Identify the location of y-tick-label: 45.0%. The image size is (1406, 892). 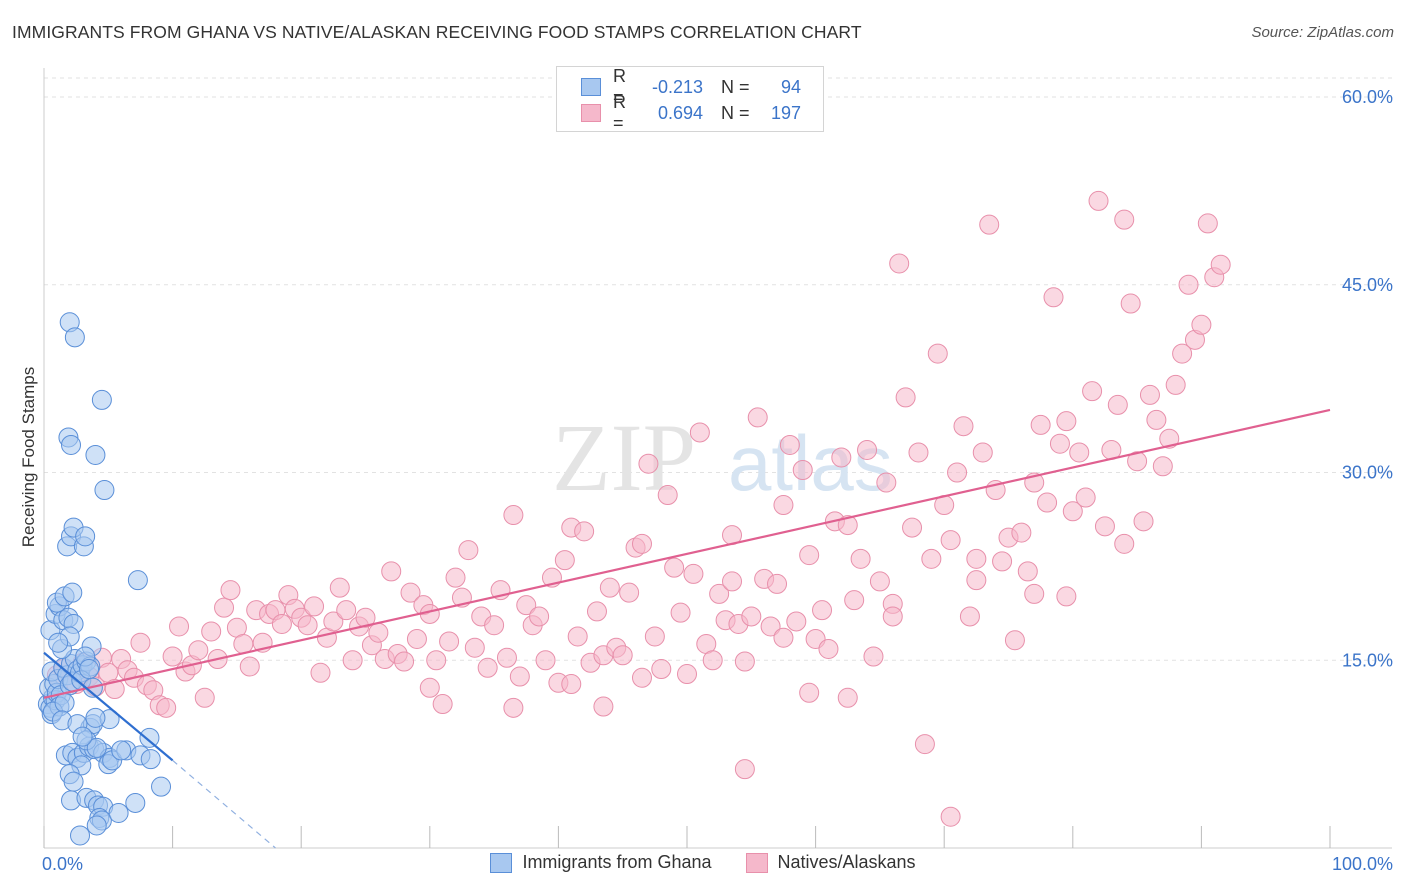
(1367, 285).